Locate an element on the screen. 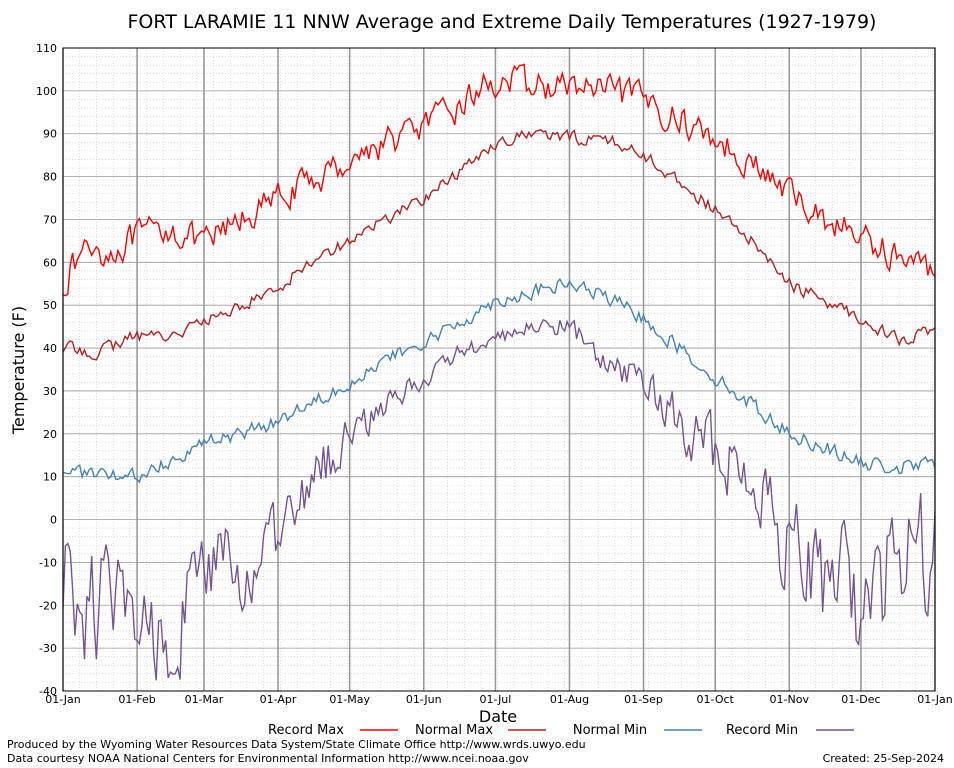 This screenshot has width=954, height=768. x-tick-label: 01-Dec is located at coordinates (860, 699).